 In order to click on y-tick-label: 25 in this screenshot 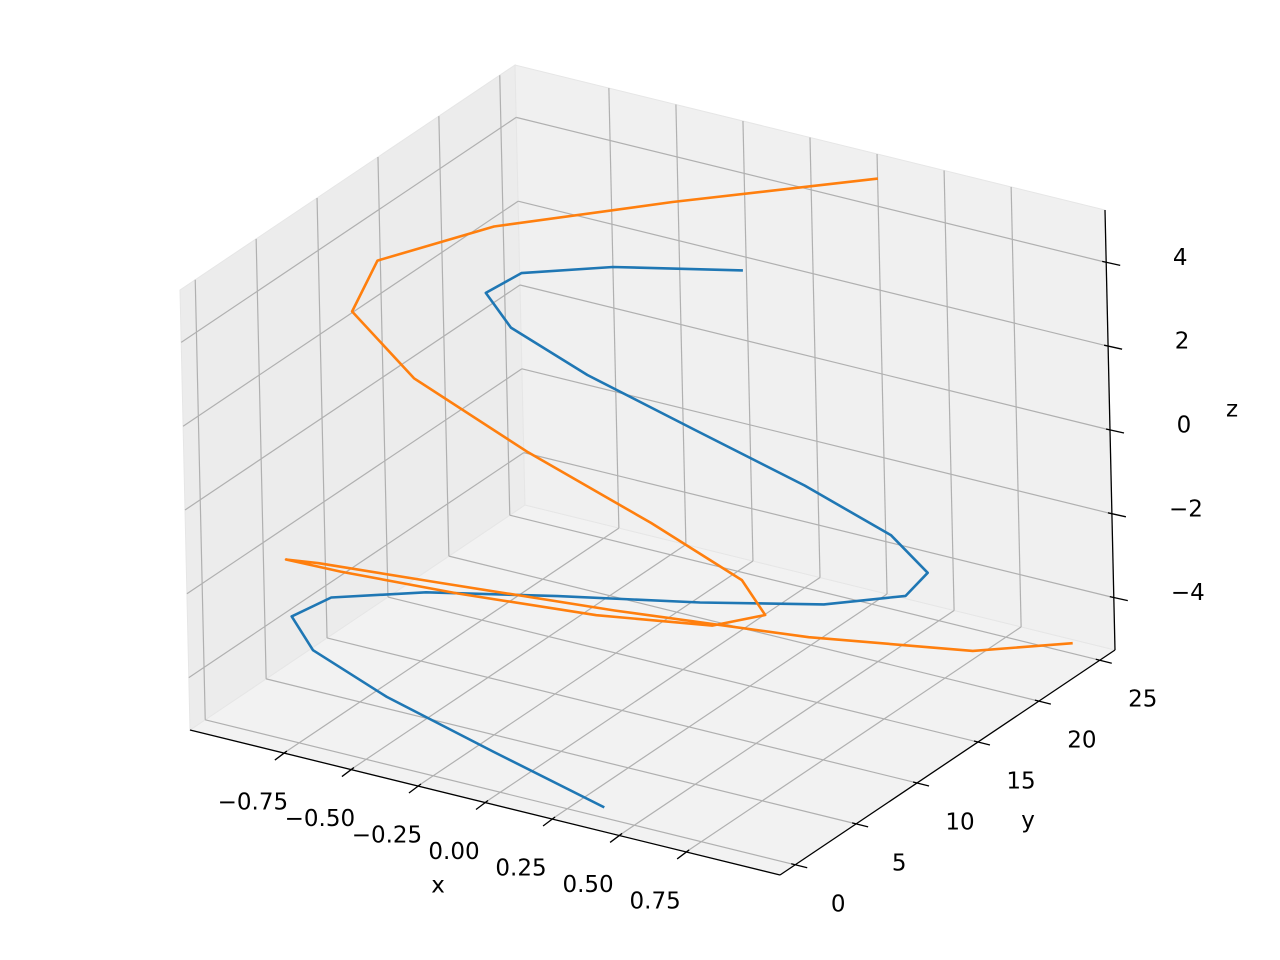, I will do `click(1142, 700)`.